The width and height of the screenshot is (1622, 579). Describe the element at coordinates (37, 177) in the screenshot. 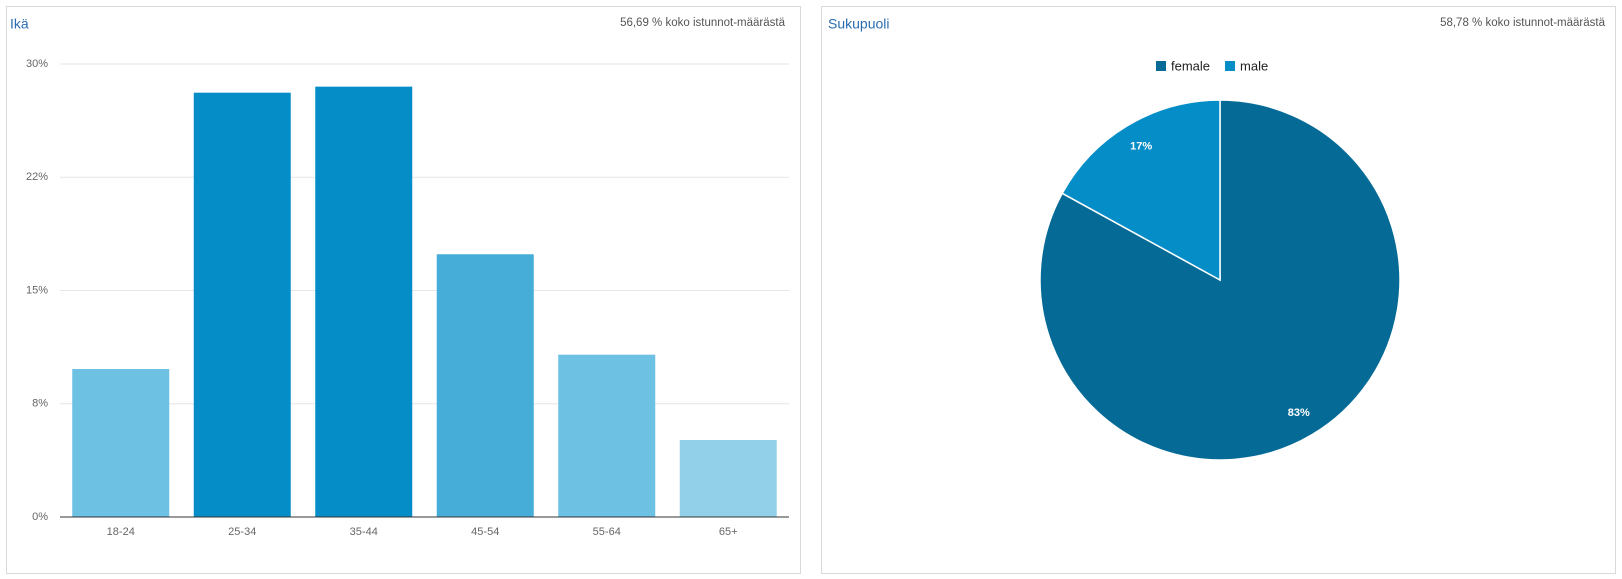

I see `y-tick-label: 22%` at that location.